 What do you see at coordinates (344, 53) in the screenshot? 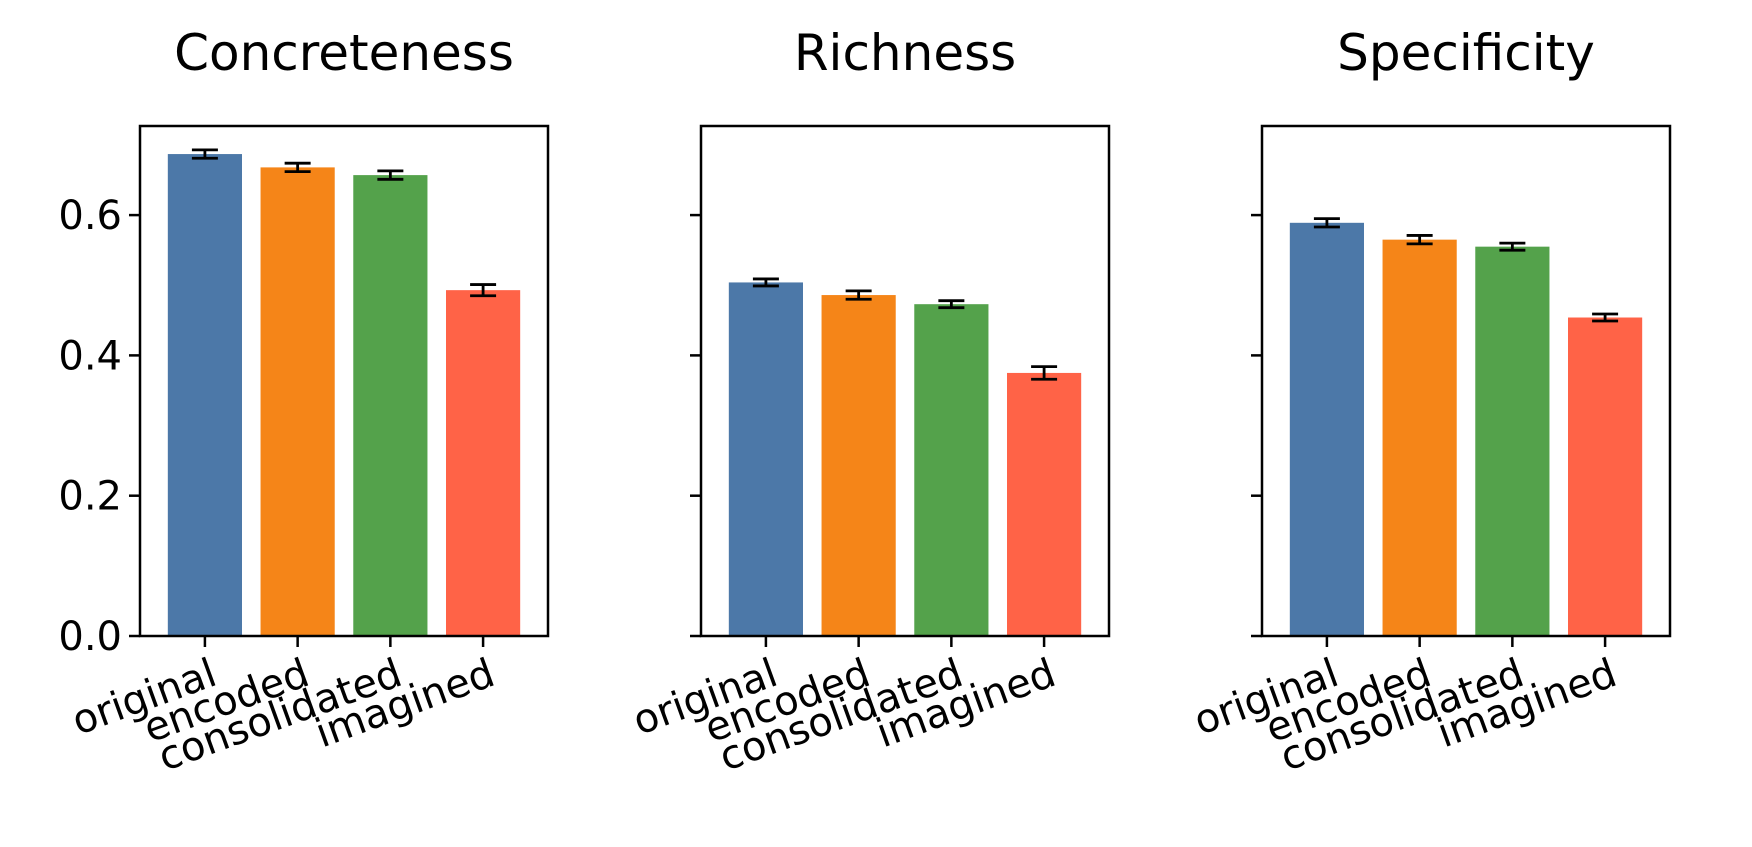
I see `panel-title: Concreteness` at bounding box center [344, 53].